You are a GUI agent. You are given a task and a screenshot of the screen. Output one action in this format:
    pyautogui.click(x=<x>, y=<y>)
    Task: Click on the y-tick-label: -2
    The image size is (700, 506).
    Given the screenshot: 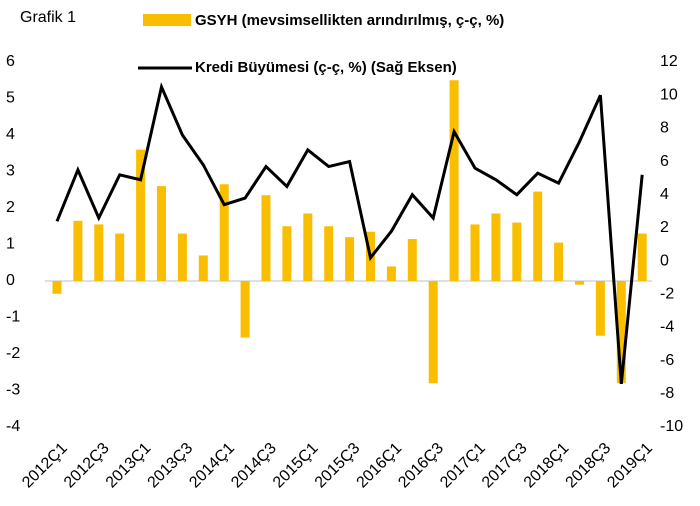 What is the action you would take?
    pyautogui.click(x=13, y=353)
    